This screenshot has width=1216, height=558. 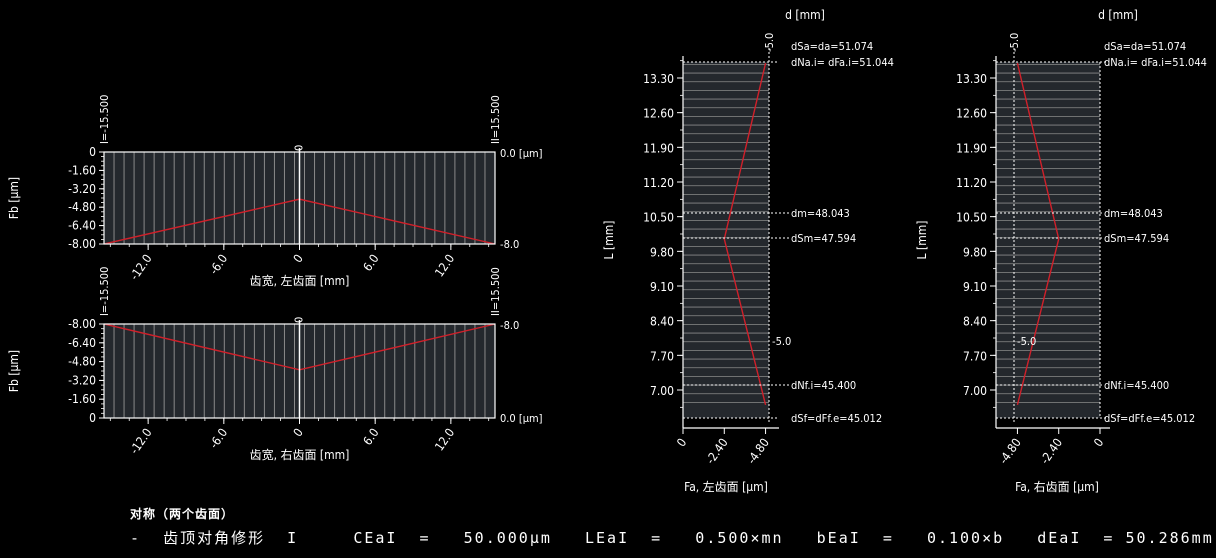 What do you see at coordinates (182, 514) in the screenshot?
I see `footer-title: 对称（两个齿面）` at bounding box center [182, 514].